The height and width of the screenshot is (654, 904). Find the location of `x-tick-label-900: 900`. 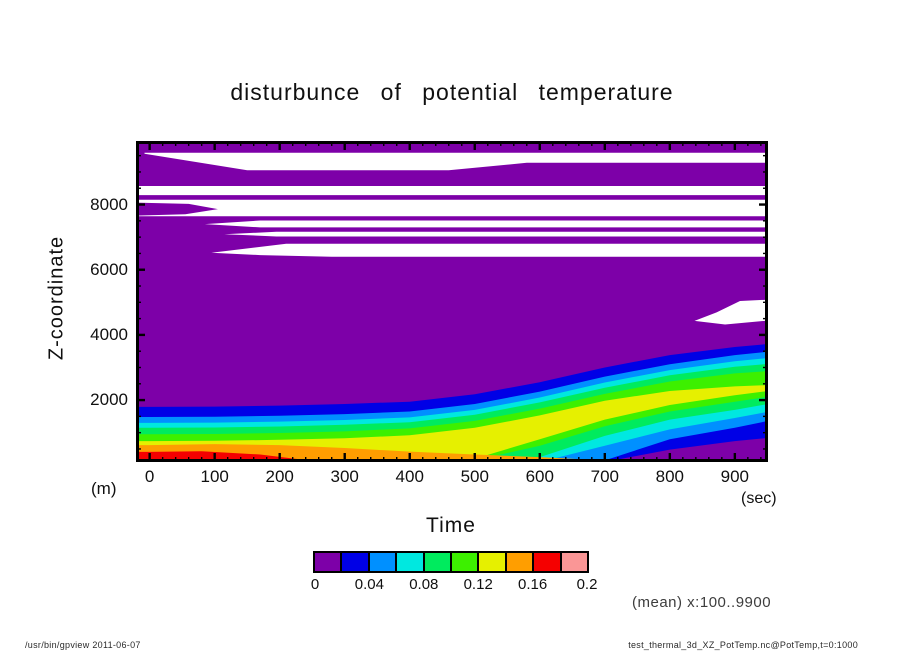

x-tick-label-900: 900 is located at coordinates (735, 476).